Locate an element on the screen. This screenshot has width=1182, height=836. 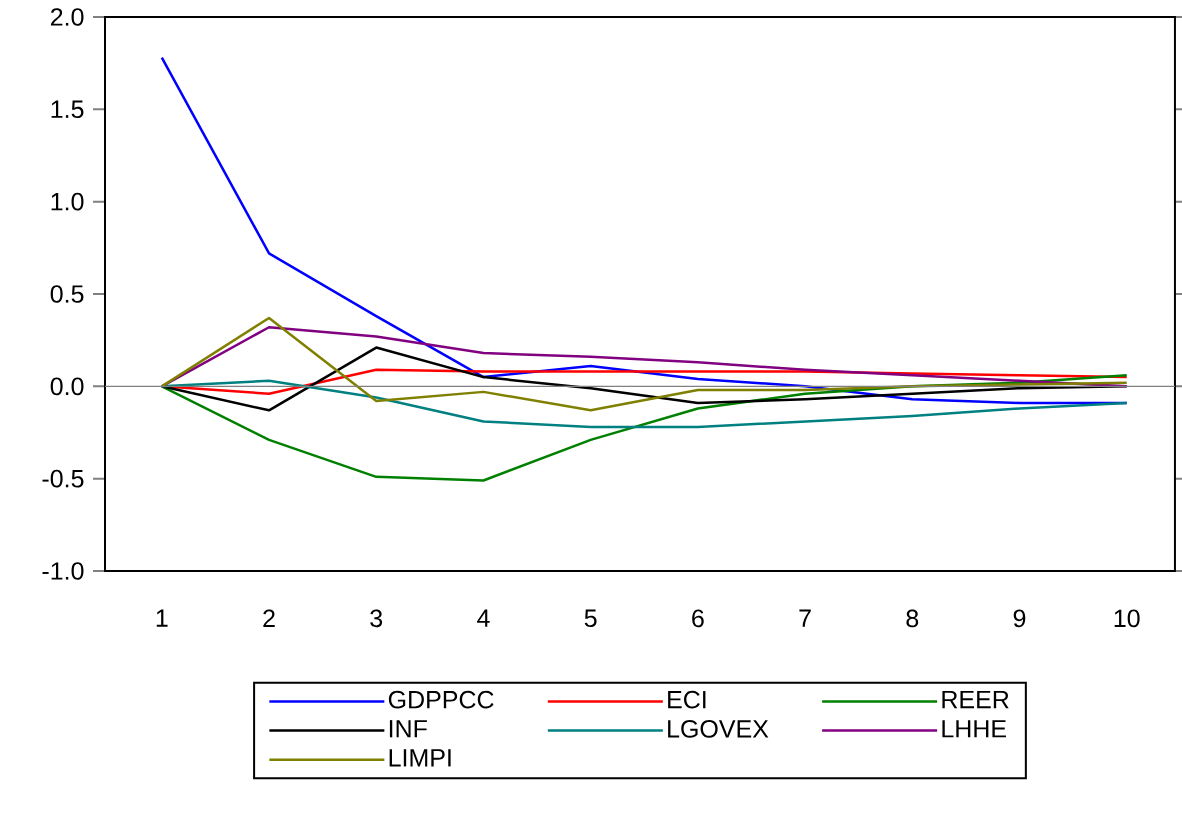
legend-label: ECI is located at coordinates (687, 699).